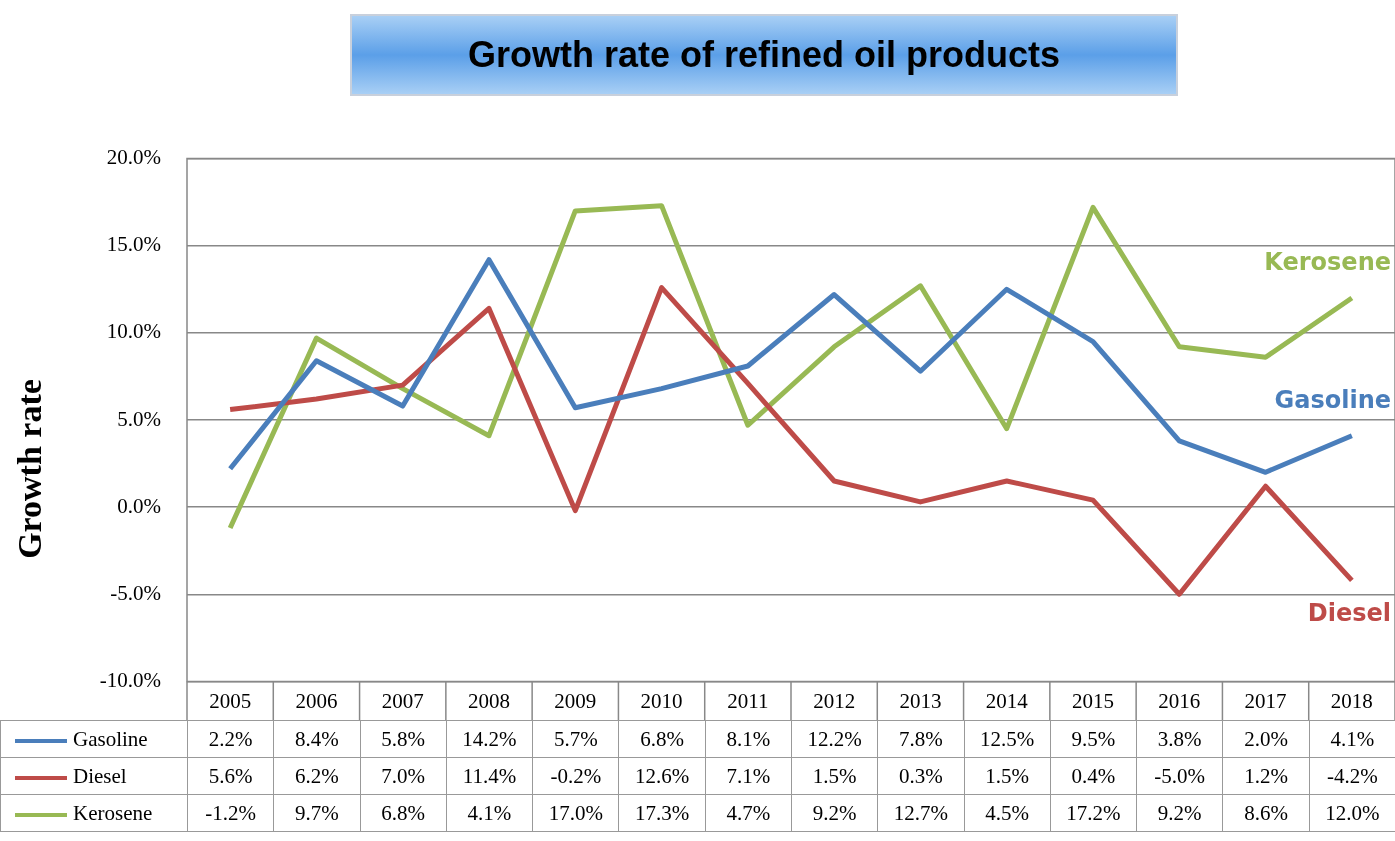 This screenshot has height=841, width=1395. Describe the element at coordinates (230, 776) in the screenshot. I see `data-label: 5.6%` at that location.